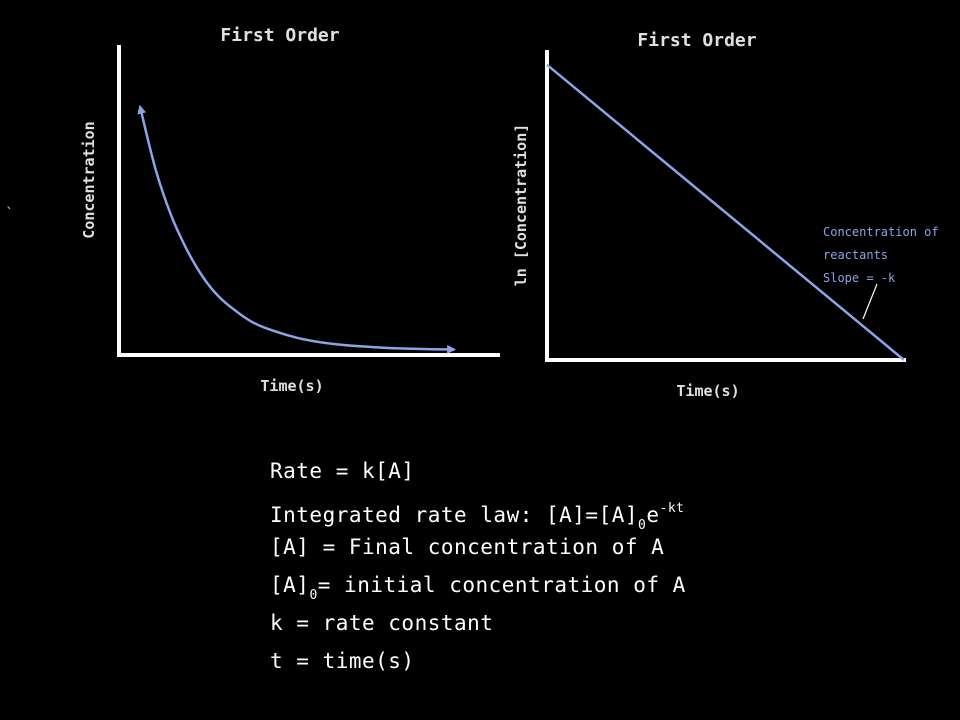 Image resolution: width=960 pixels, height=720 pixels. What do you see at coordinates (672, 508) in the screenshot?
I see `formula-integrated-exponent: -kt` at bounding box center [672, 508].